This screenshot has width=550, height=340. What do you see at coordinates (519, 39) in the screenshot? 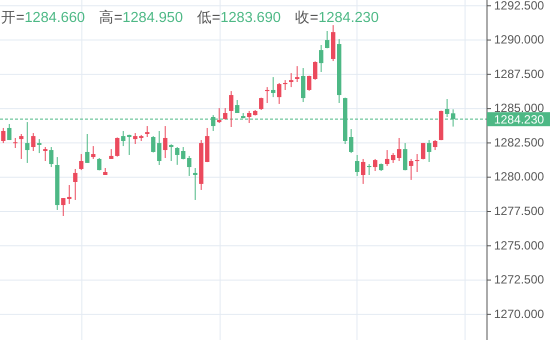
I see `y-tick-label: 1290.000` at bounding box center [519, 39].